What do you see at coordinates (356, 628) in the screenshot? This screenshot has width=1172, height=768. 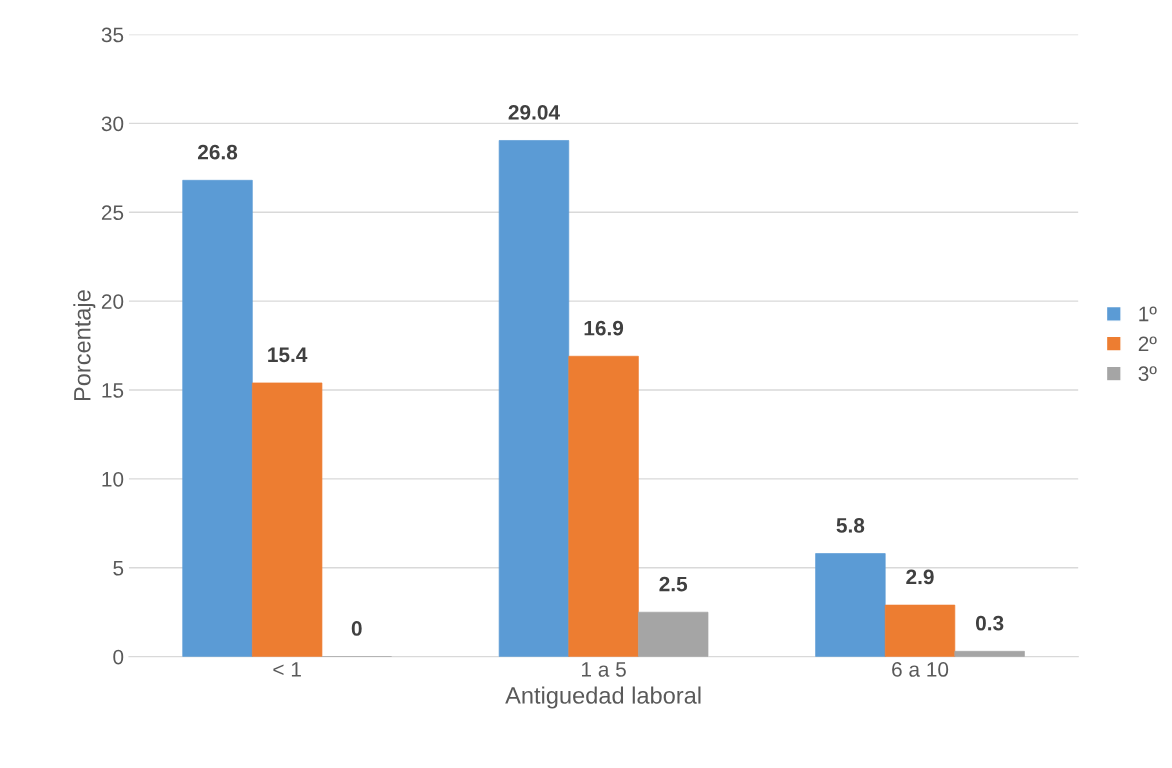 I see `data-label: 0` at bounding box center [356, 628].